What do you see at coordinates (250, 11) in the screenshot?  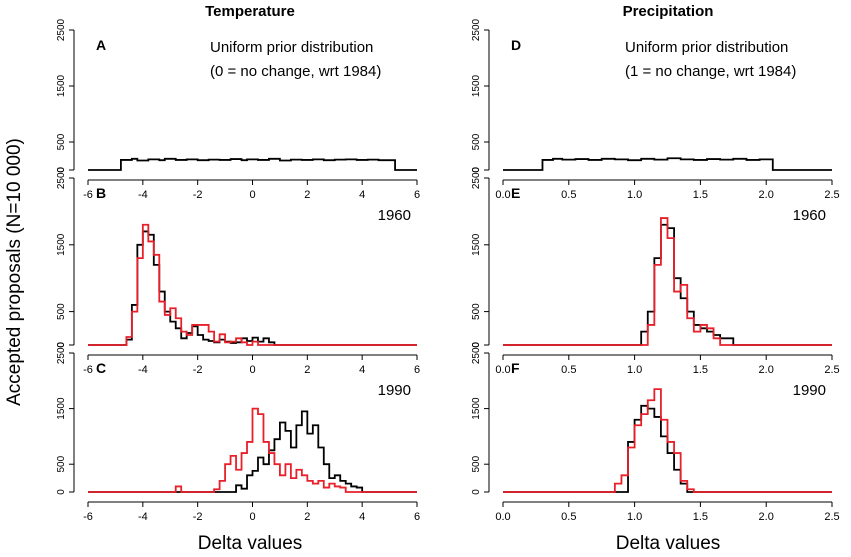 I see `column-title-temperature: Temperature` at bounding box center [250, 11].